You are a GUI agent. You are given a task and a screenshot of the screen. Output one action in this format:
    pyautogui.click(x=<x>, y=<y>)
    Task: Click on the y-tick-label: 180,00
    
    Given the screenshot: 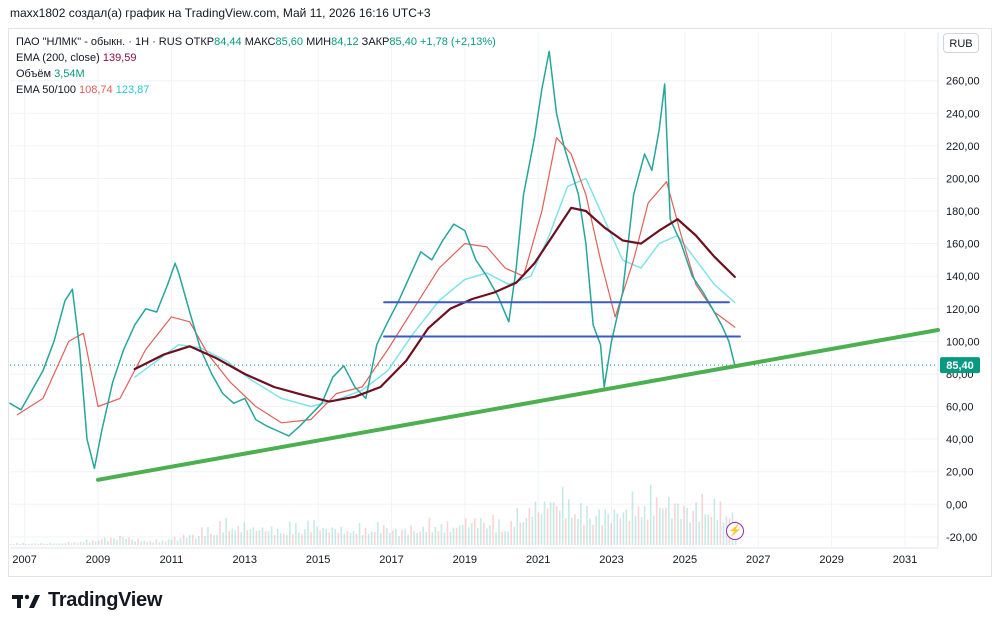 What is the action you would take?
    pyautogui.click(x=963, y=212)
    